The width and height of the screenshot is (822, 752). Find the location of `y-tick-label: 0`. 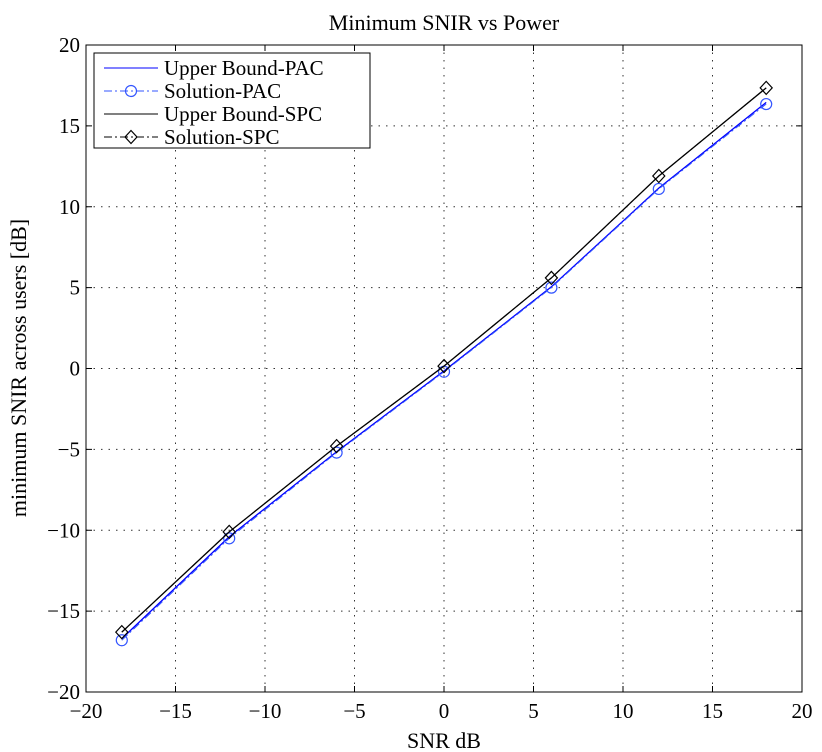

y-tick-label: 0 is located at coordinates (75, 369).